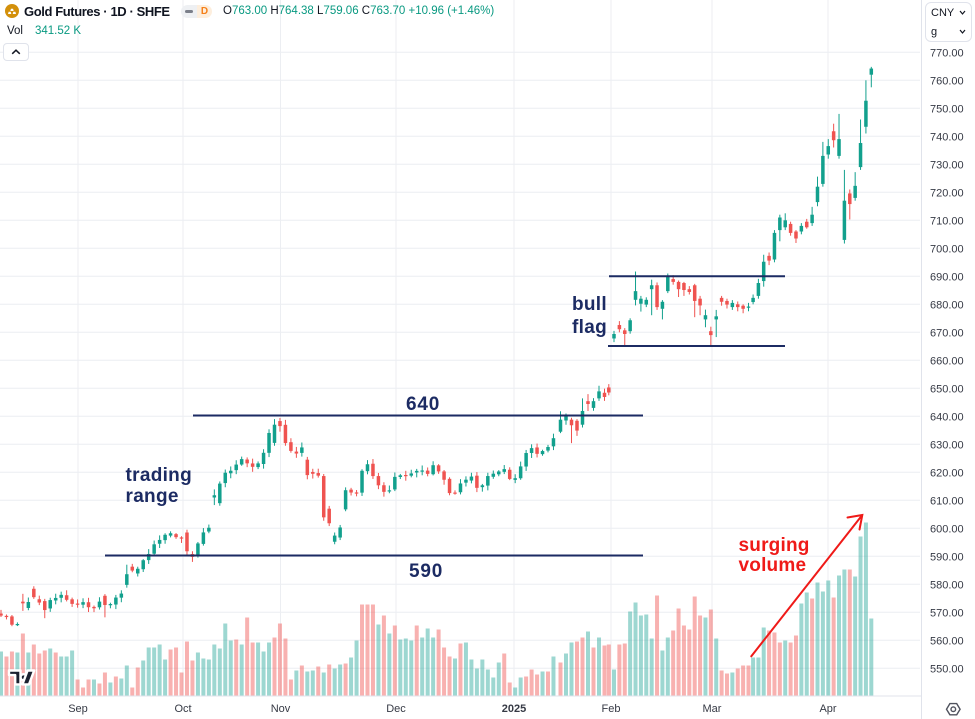 The height and width of the screenshot is (719, 975). I want to click on svg-text: Dec, so click(396, 709).